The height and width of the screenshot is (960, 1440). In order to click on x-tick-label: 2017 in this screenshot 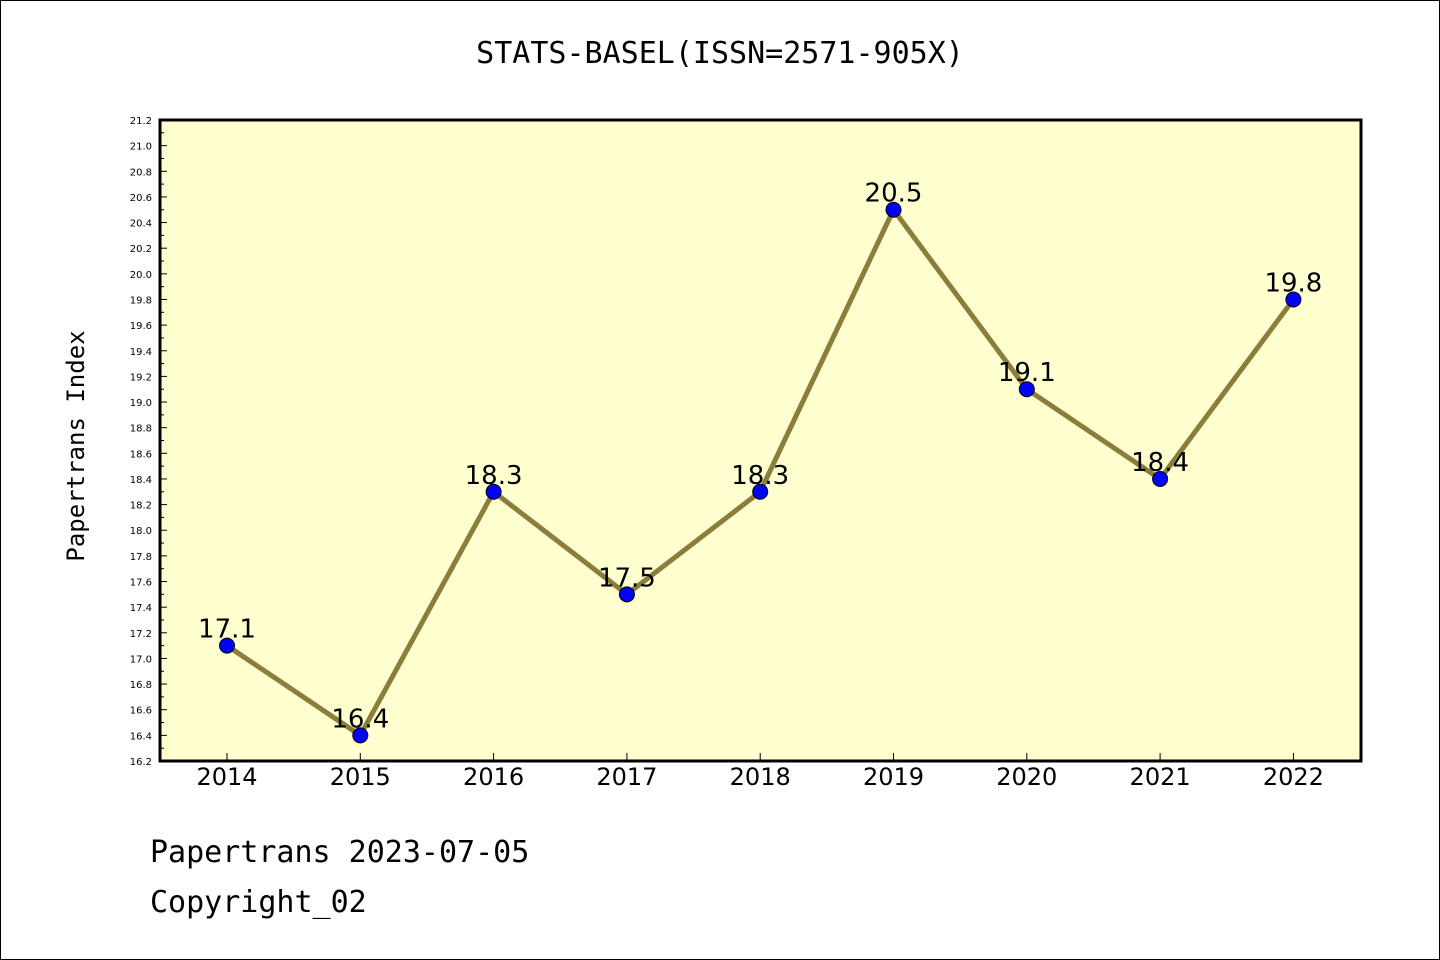, I will do `click(626, 777)`.